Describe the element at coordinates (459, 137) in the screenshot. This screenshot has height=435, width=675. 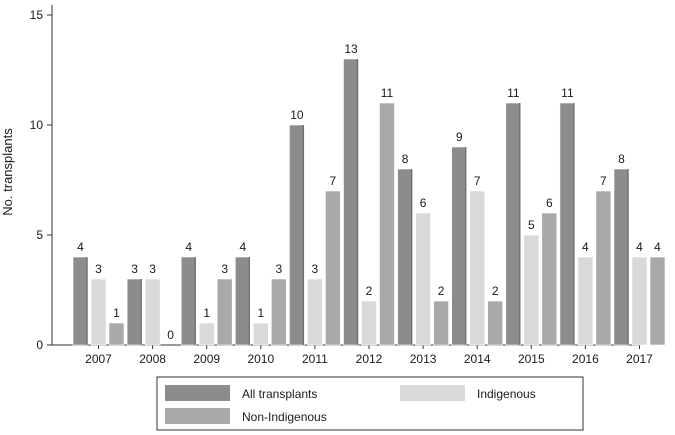
I see `bar-value-label: 9` at that location.